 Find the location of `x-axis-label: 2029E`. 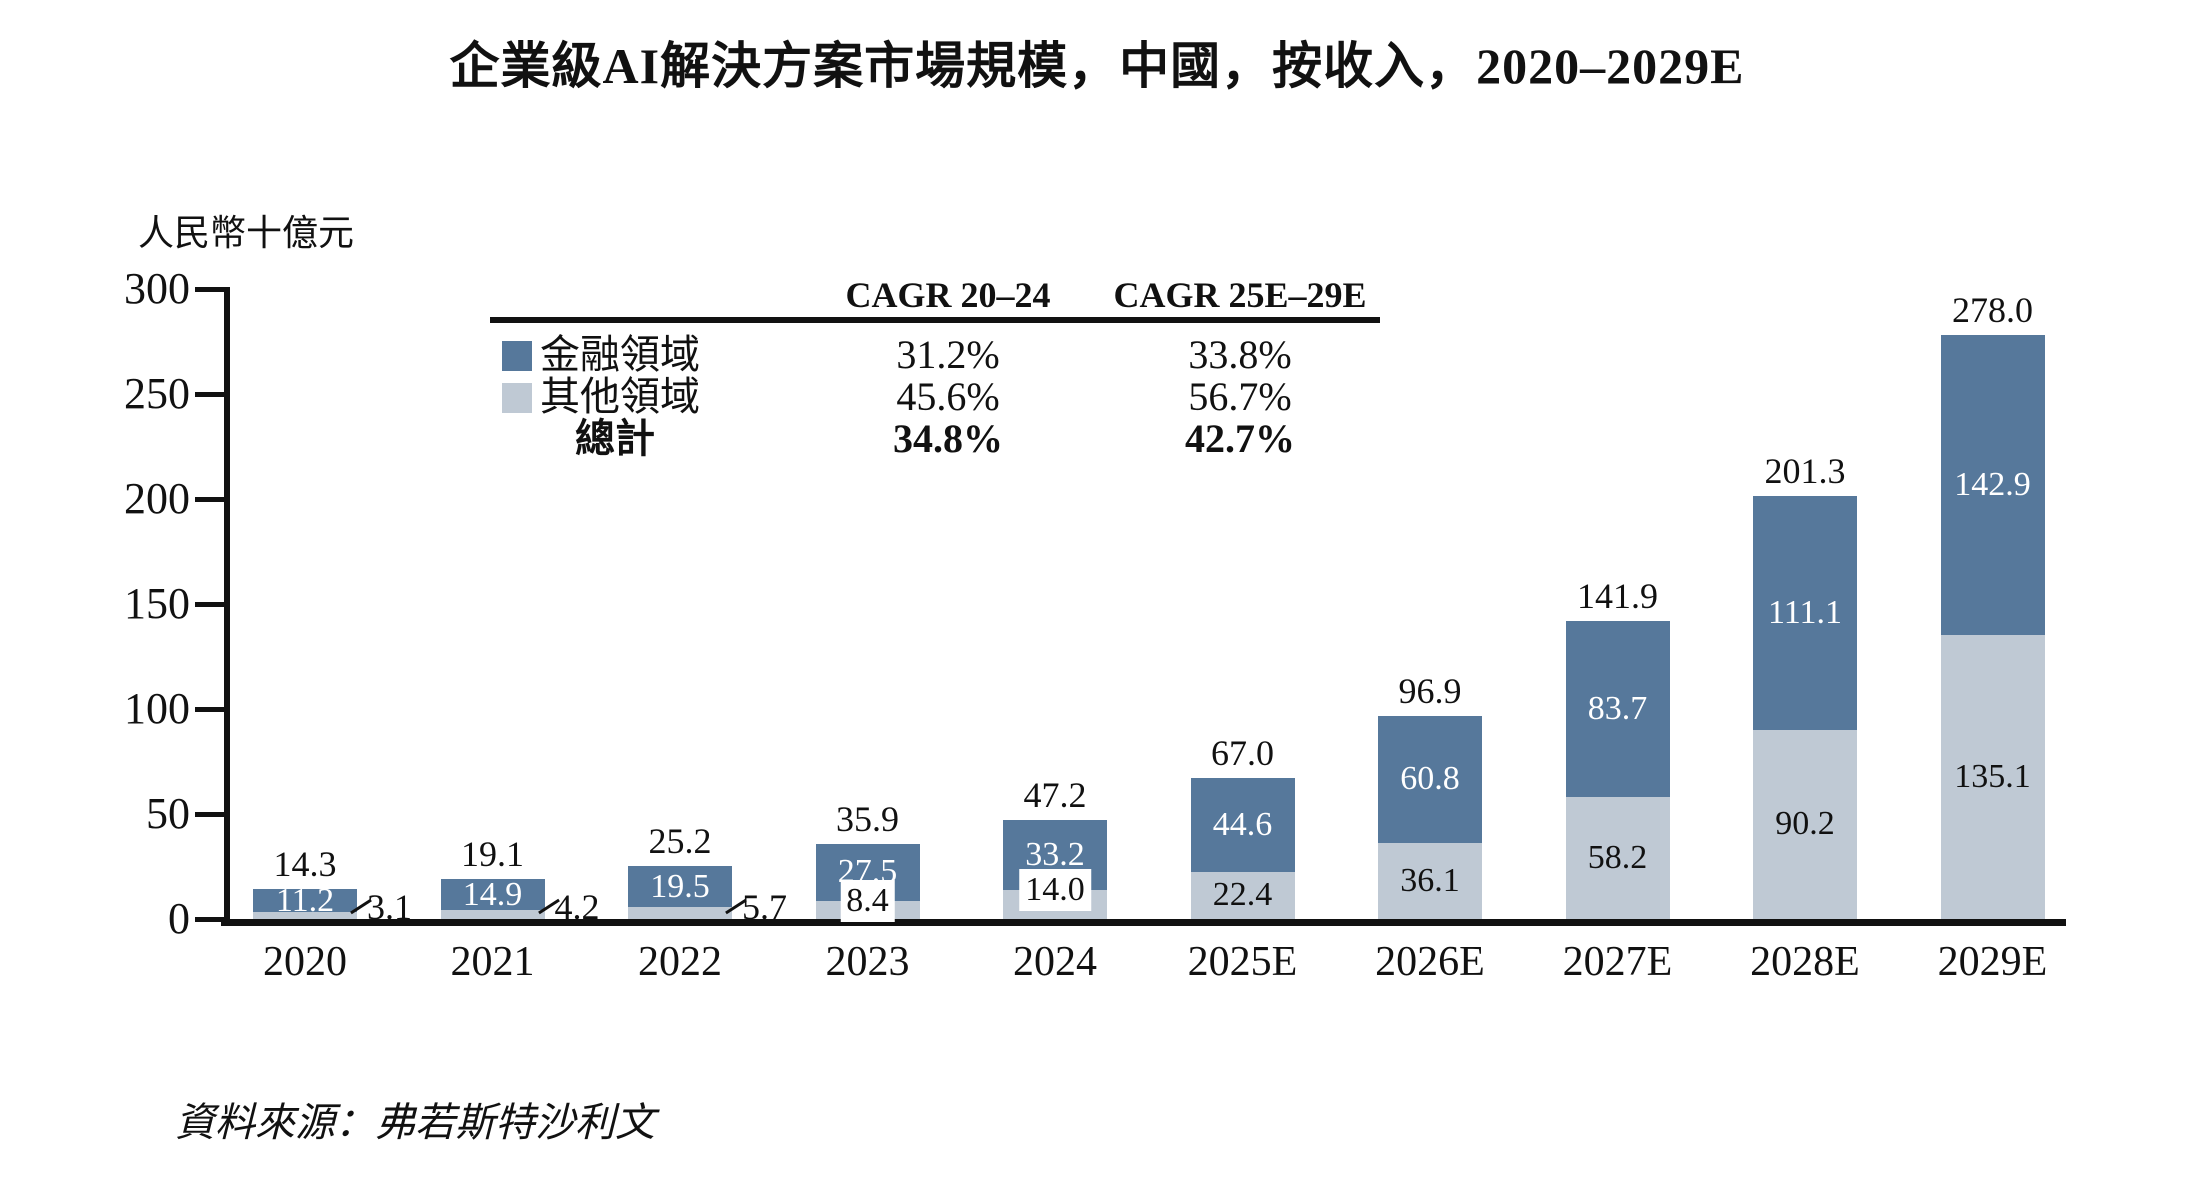

x-axis-label: 2029E is located at coordinates (1992, 962).